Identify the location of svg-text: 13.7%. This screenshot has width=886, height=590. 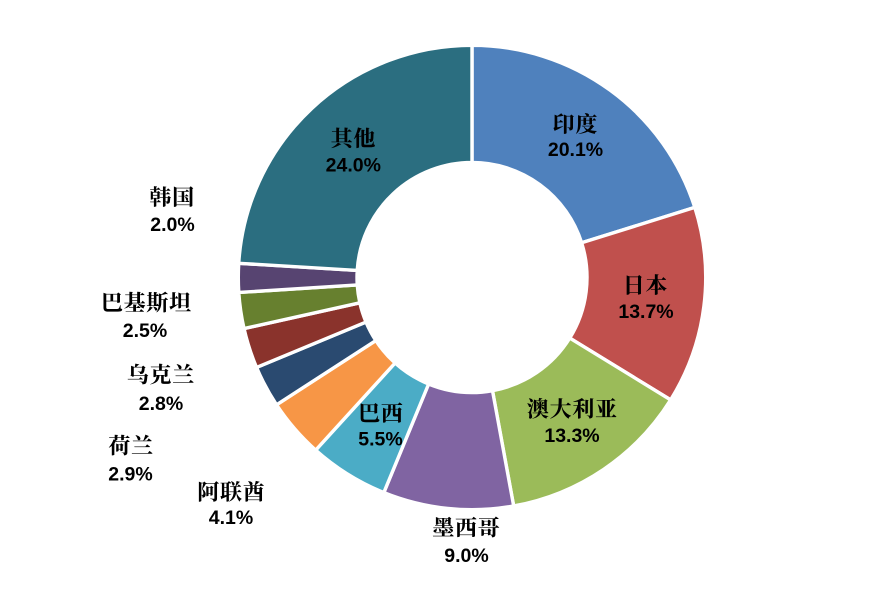
(645, 312).